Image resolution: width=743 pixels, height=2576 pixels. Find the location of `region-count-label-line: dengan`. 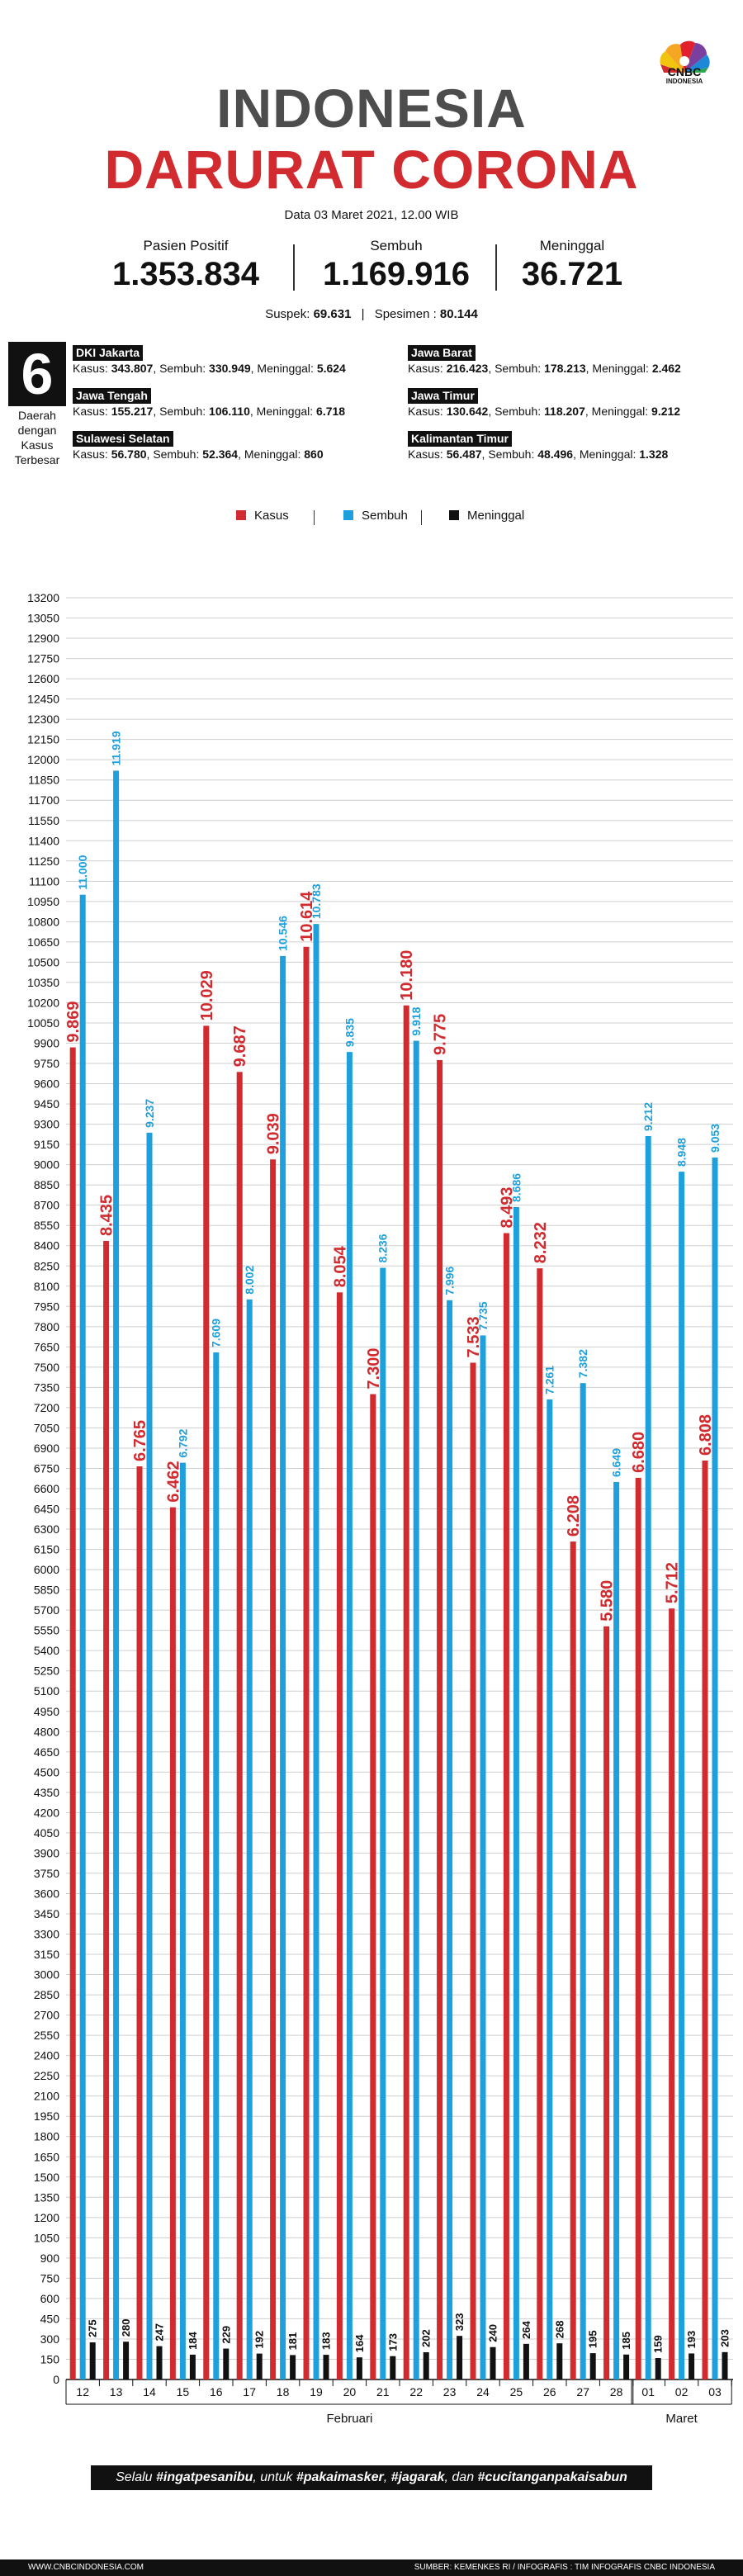

region-count-label-line: dengan is located at coordinates (37, 430).